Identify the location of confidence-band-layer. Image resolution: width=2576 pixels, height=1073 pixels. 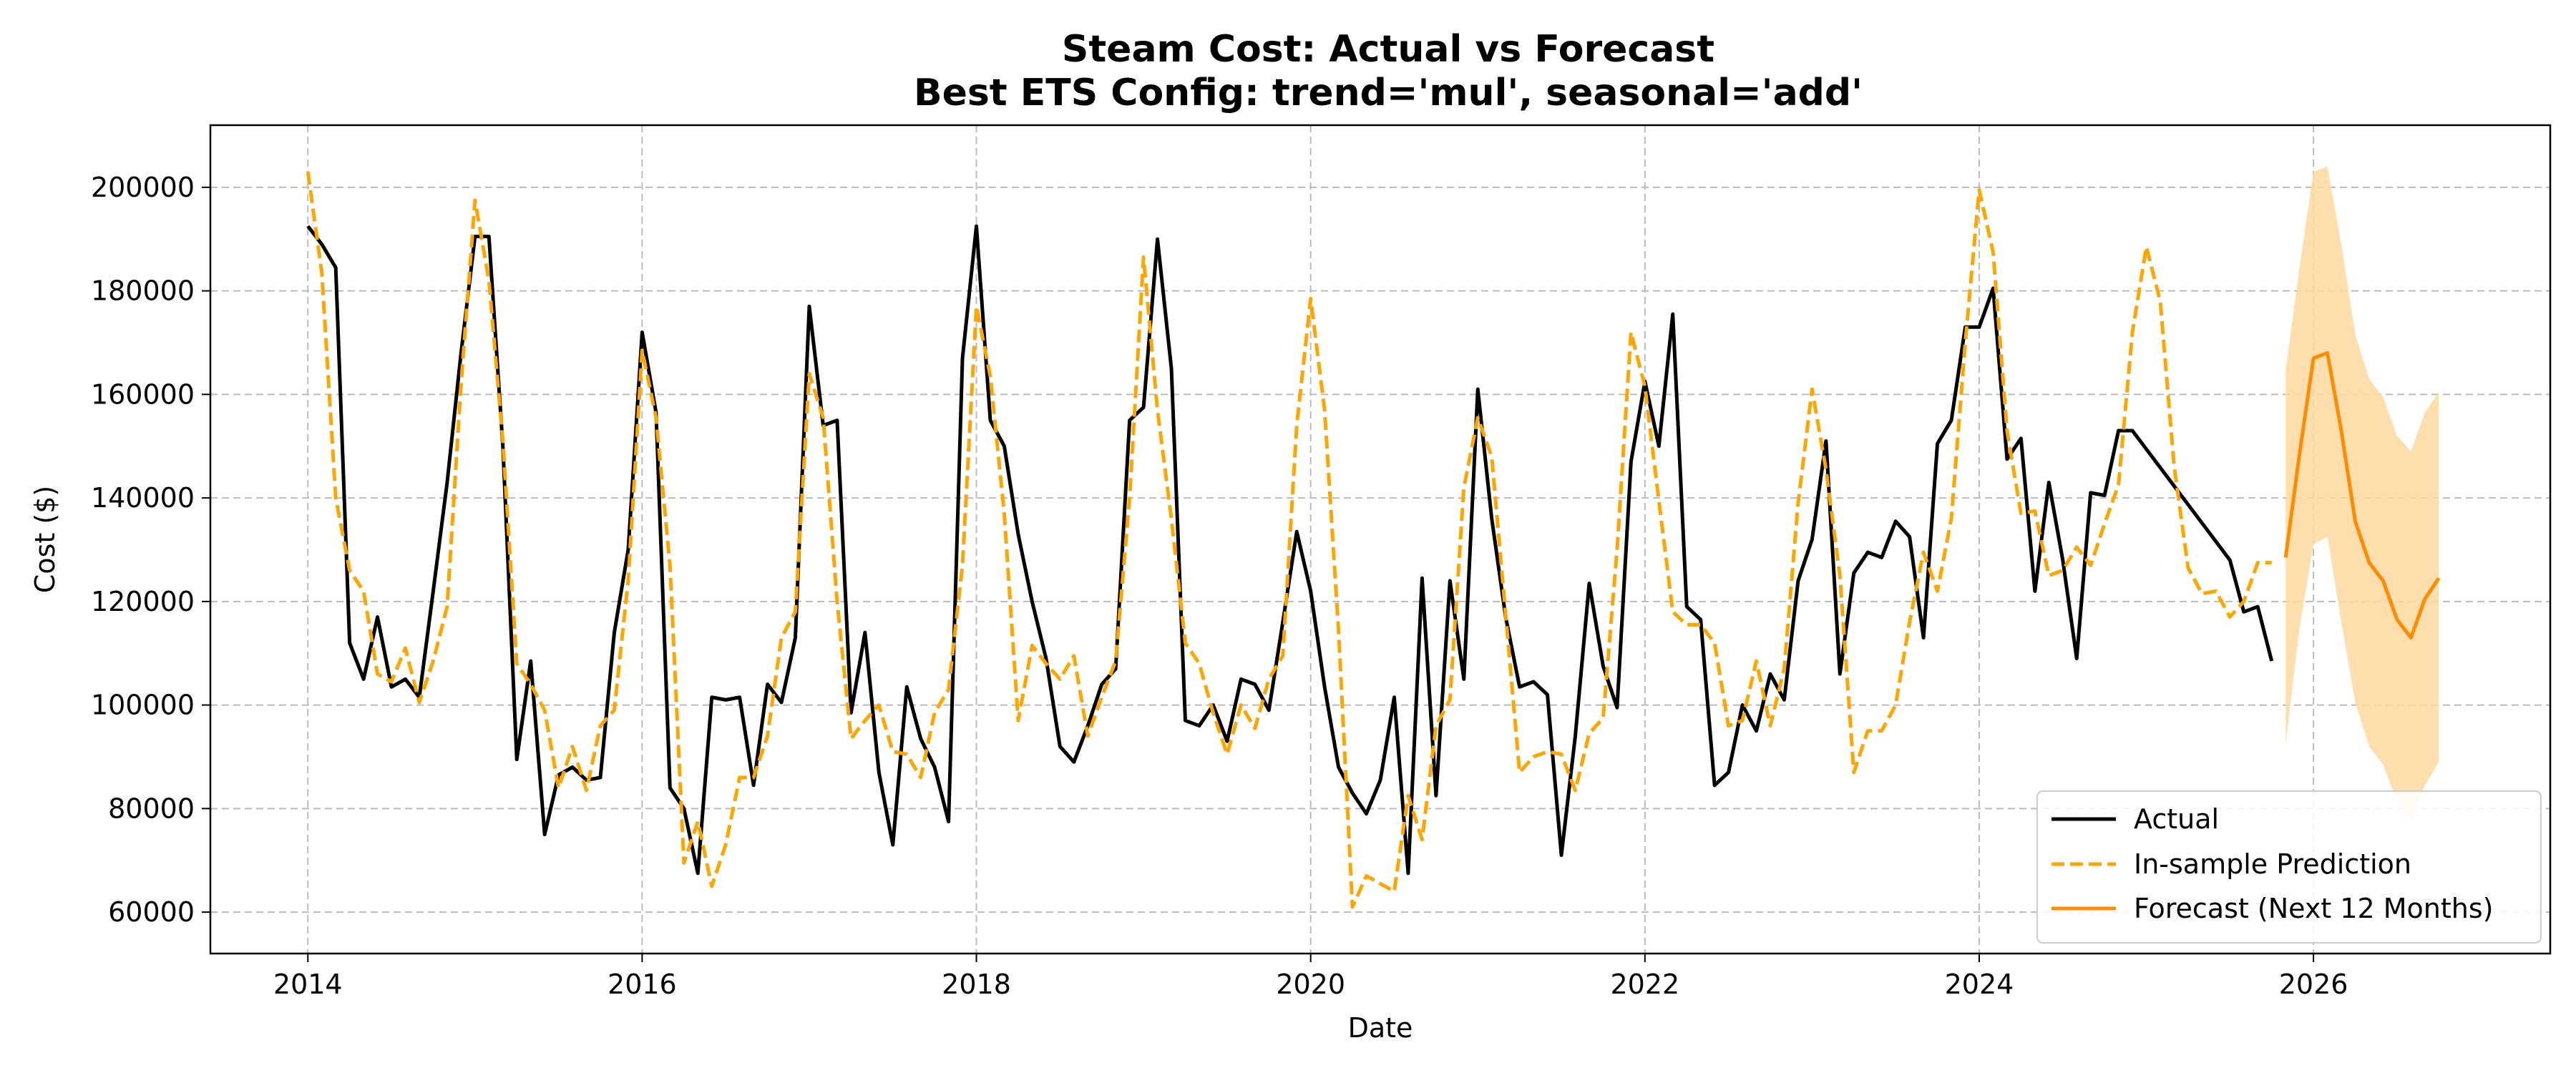
(2362, 494).